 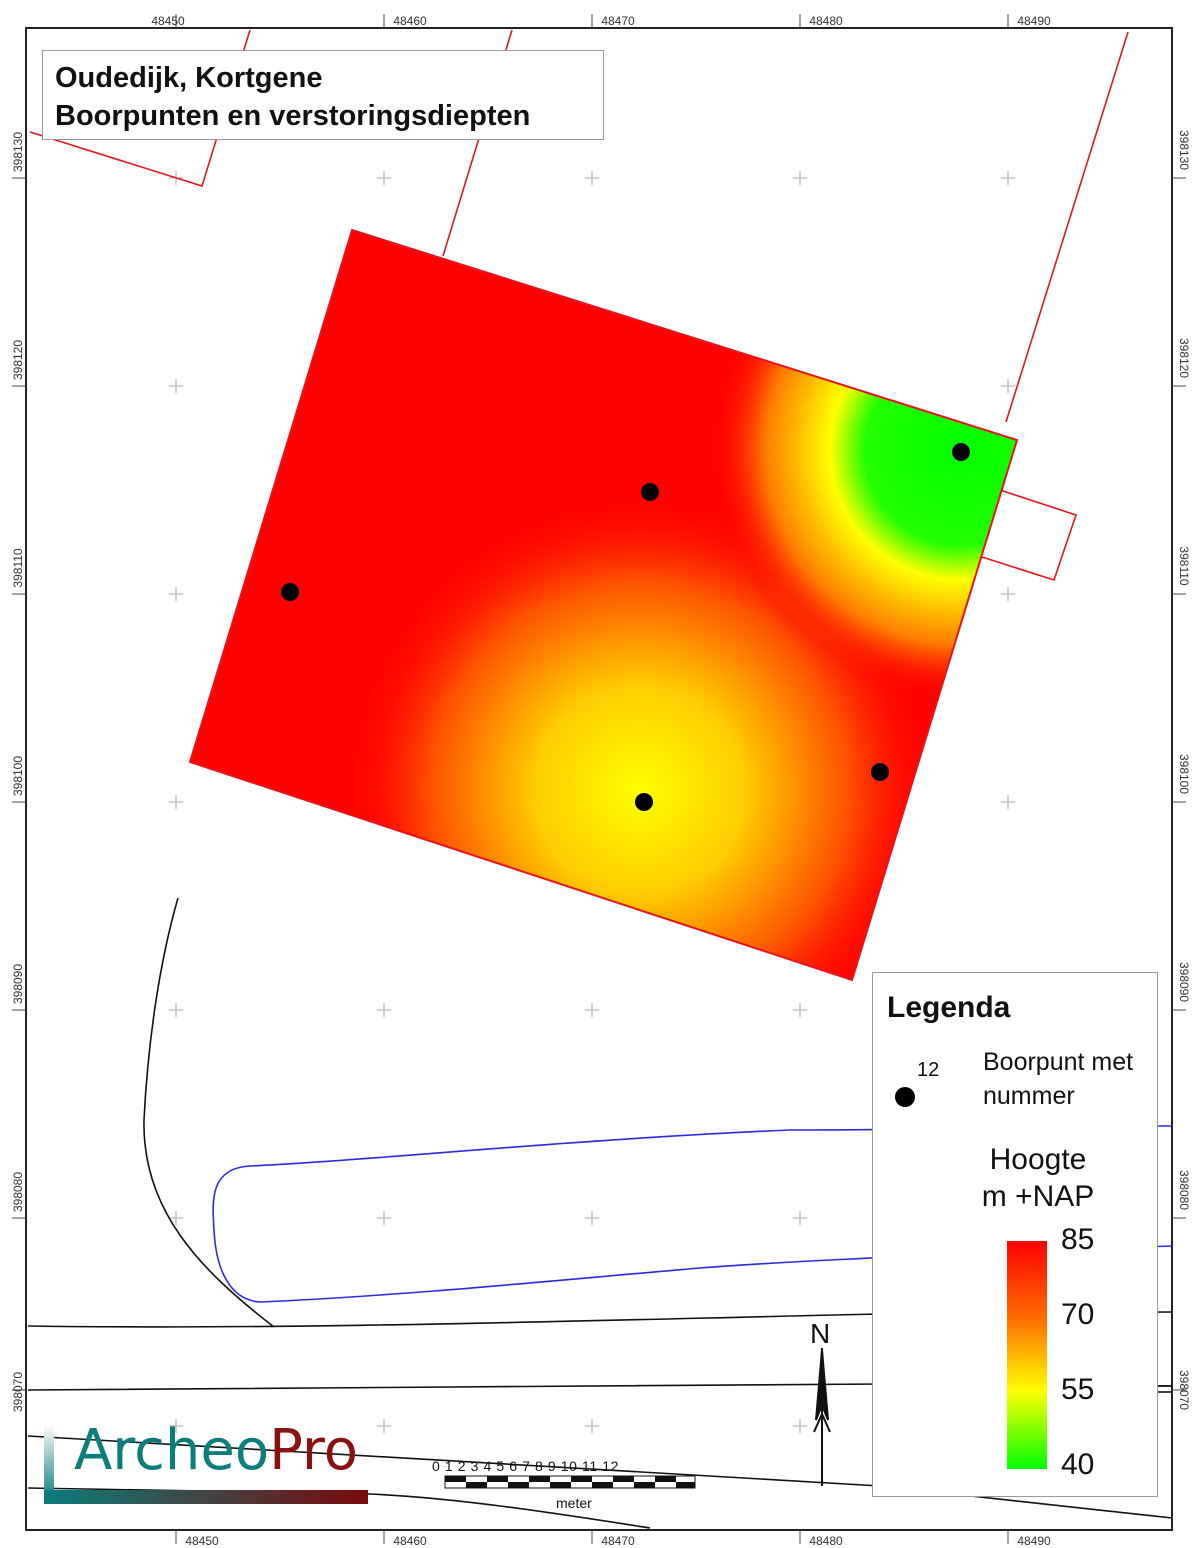 What do you see at coordinates (1184, 982) in the screenshot?
I see `y-tick-right: 398090` at bounding box center [1184, 982].